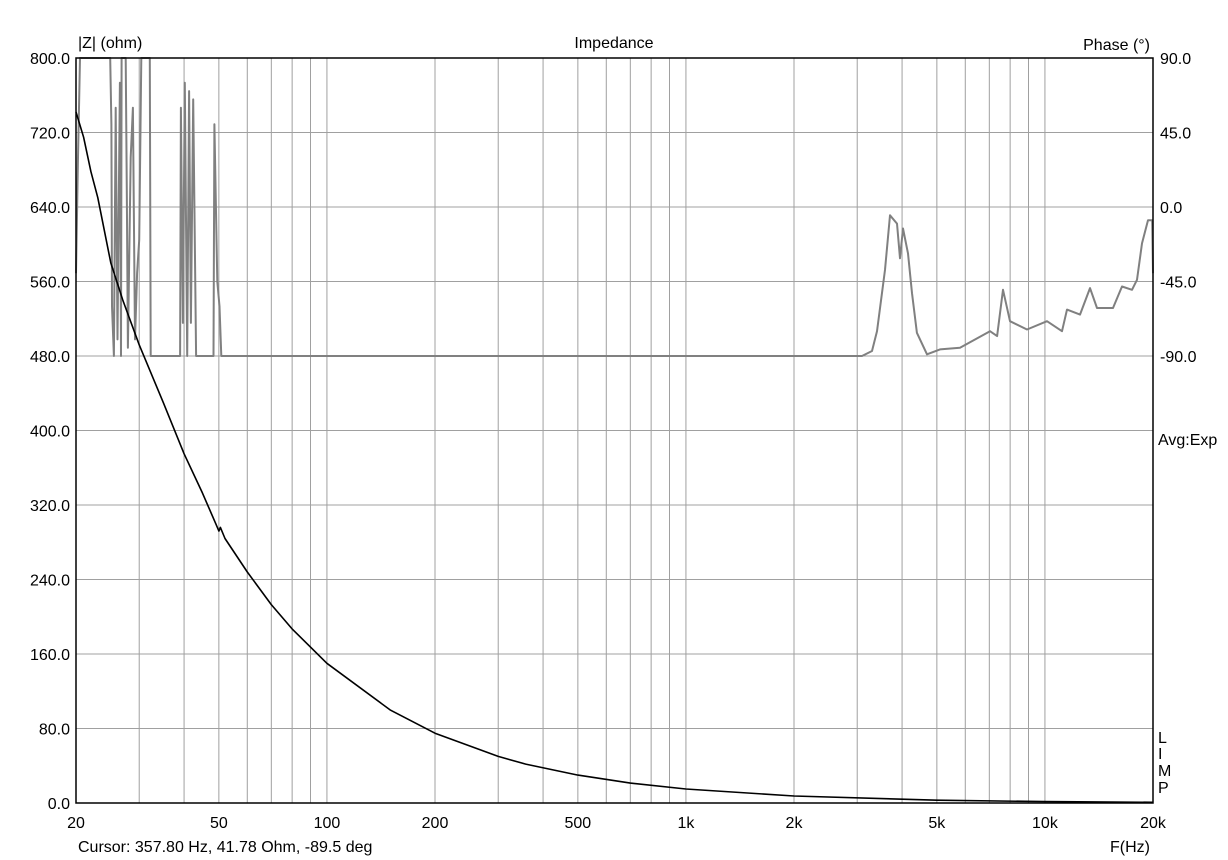  Describe the element at coordinates (1163, 788) in the screenshot. I see `limp-letter: P` at that location.